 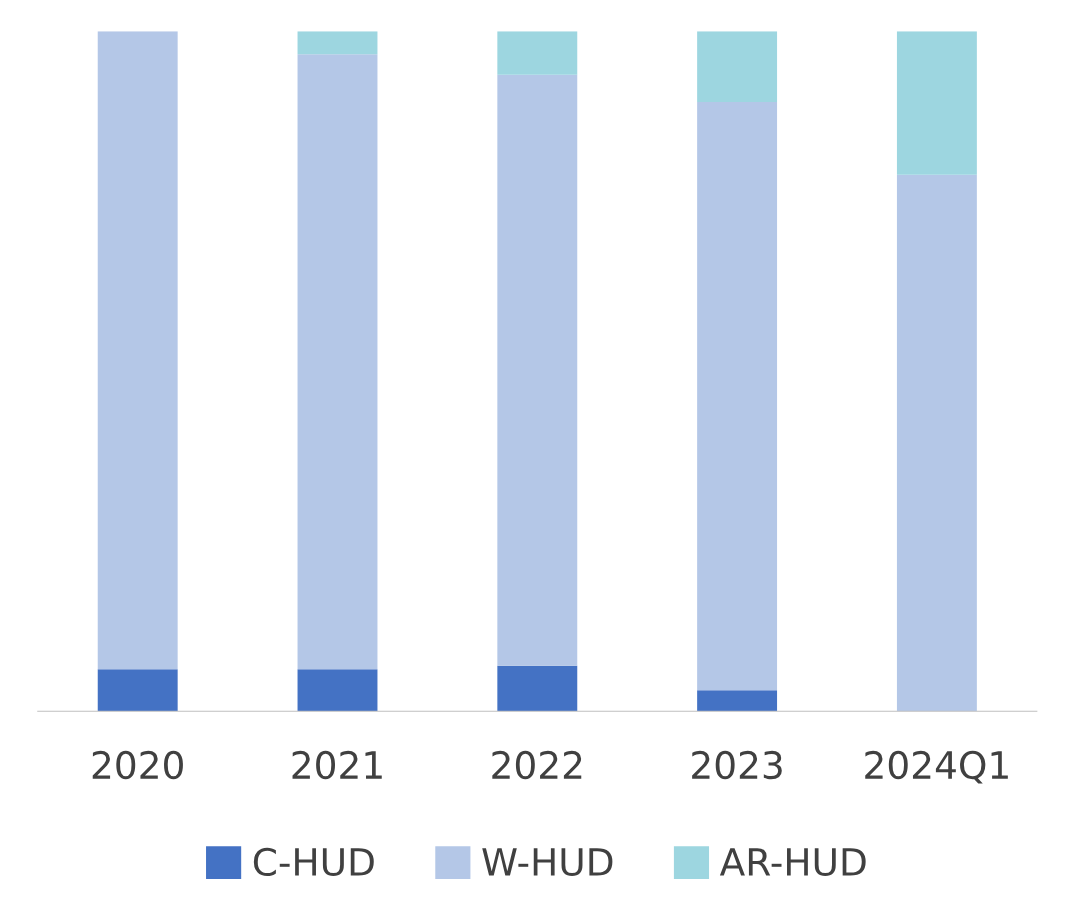 What do you see at coordinates (537, 765) in the screenshot?
I see `x-tick-label: 2022` at bounding box center [537, 765].